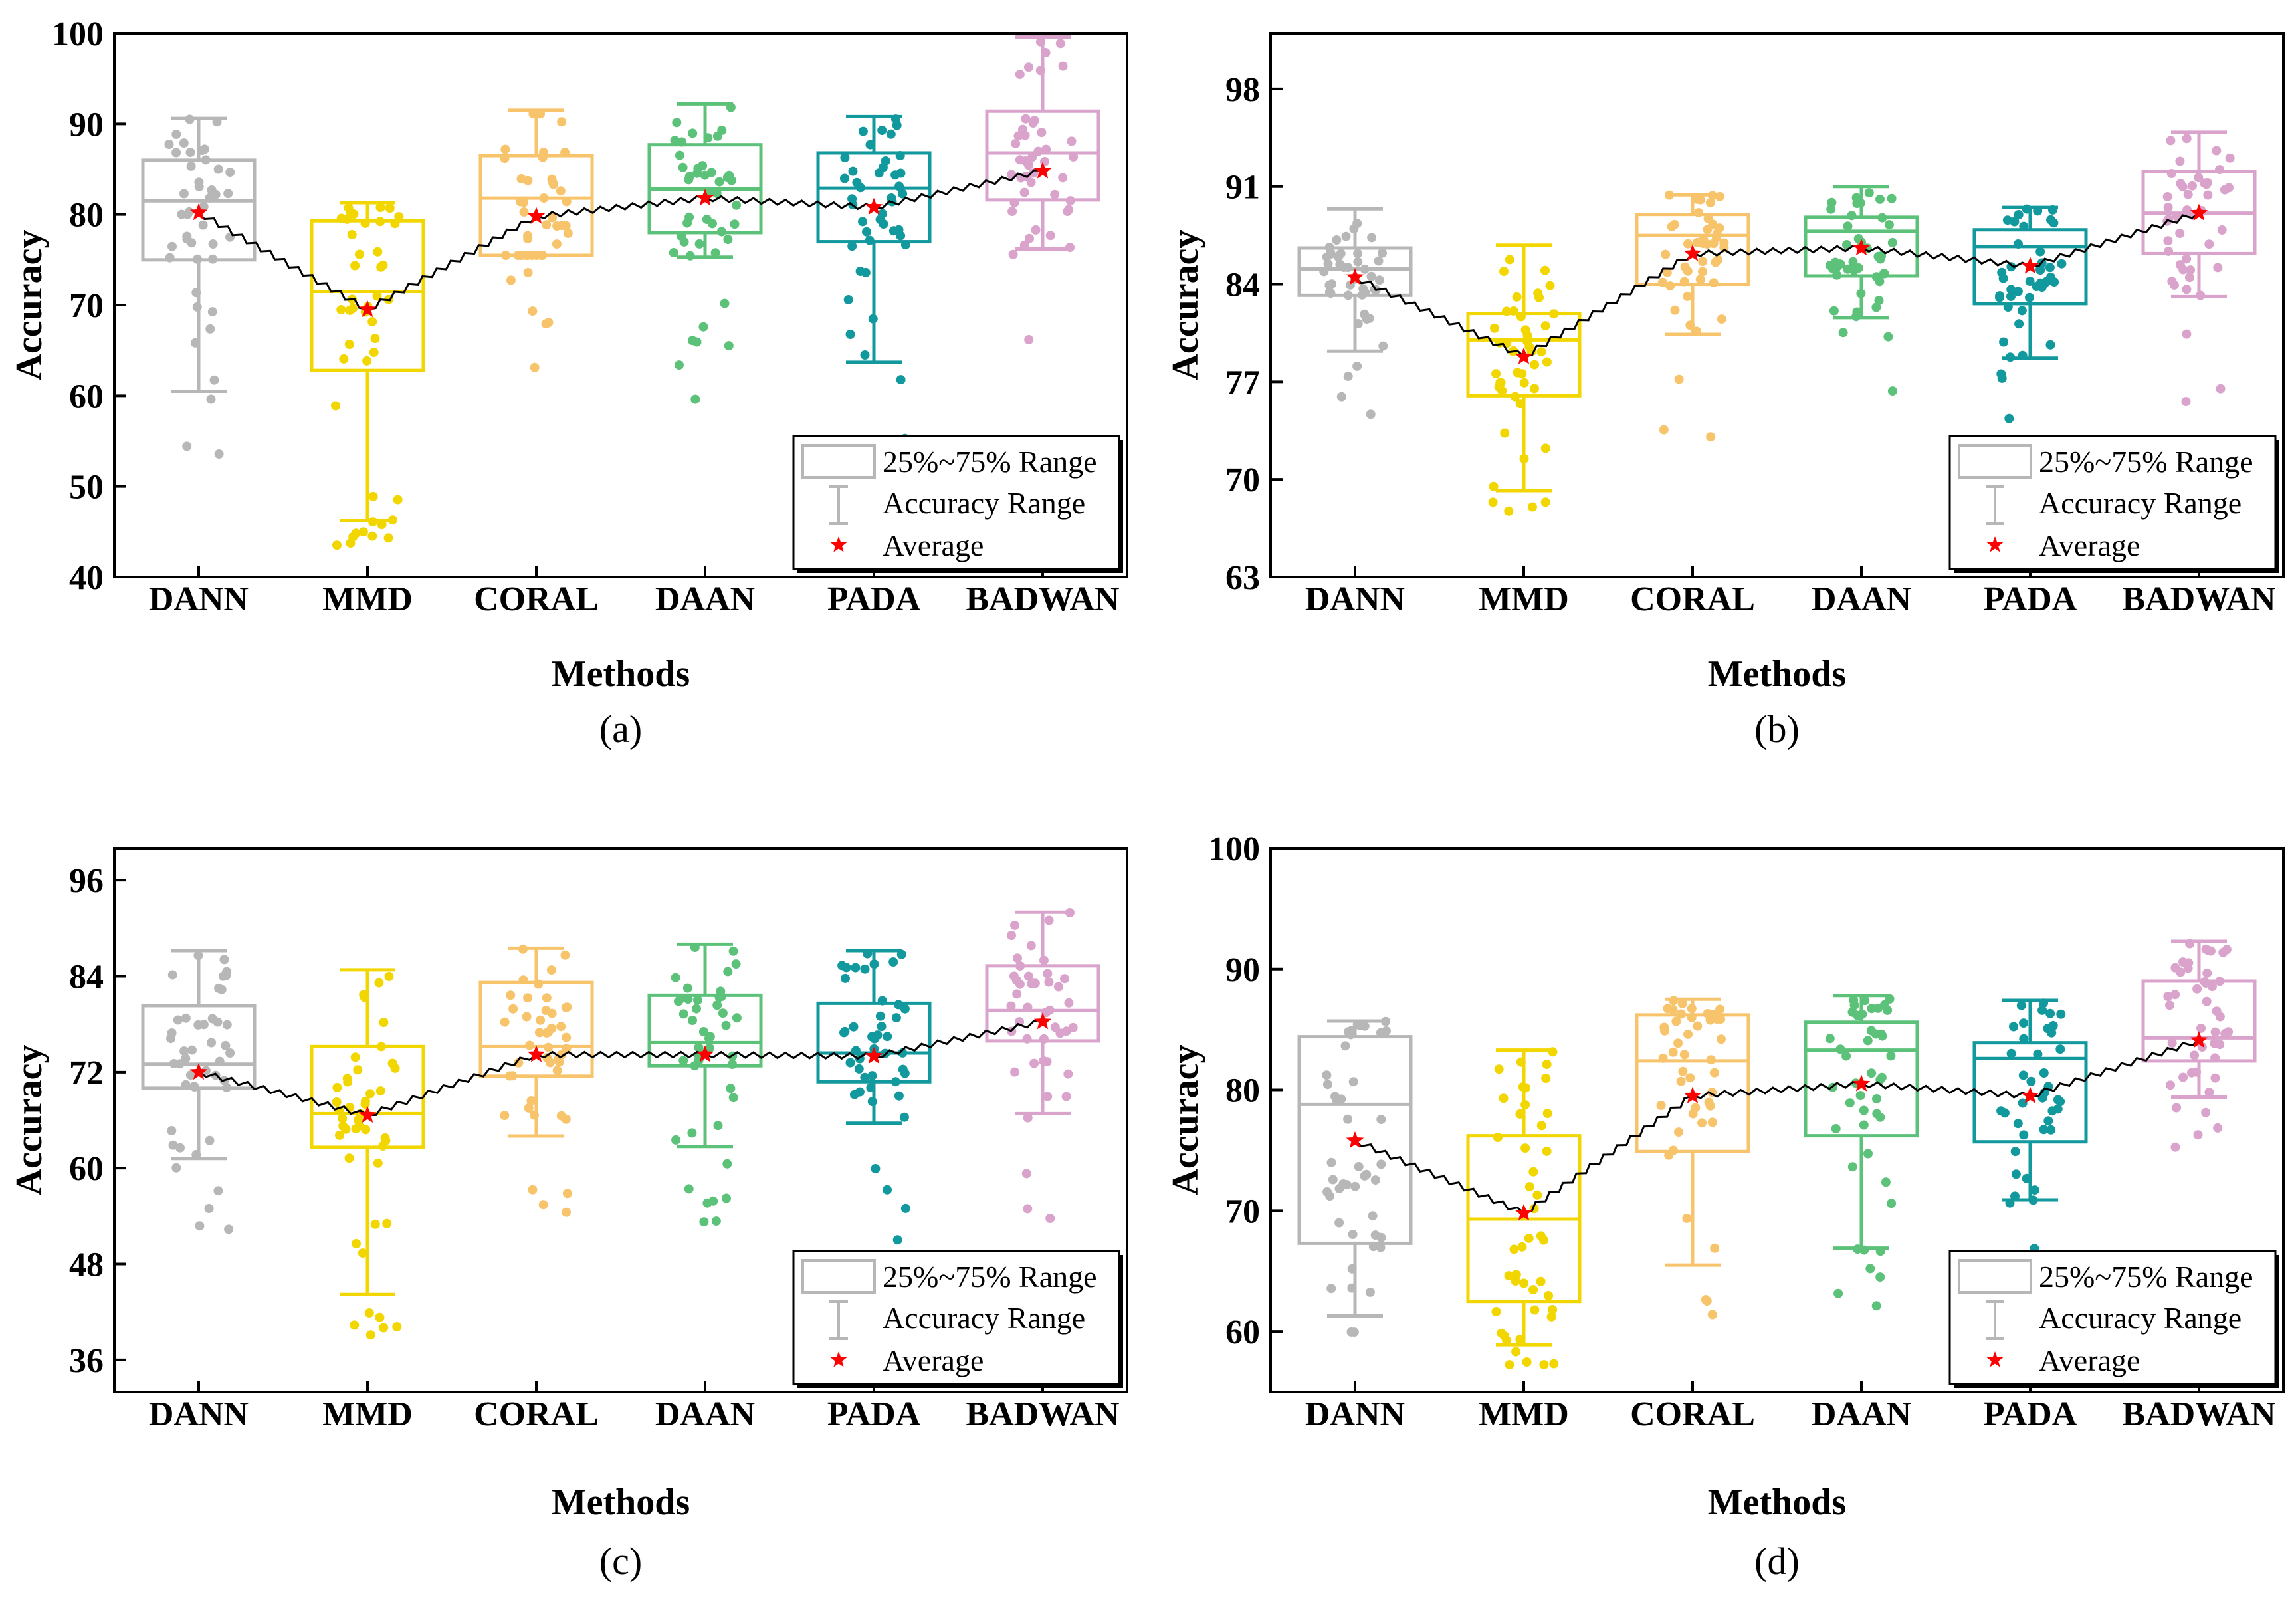 This screenshot has height=1610, width=2296. I want to click on legend: 25%~75% Range Accuracy Range Average, so click(2113, 1319).